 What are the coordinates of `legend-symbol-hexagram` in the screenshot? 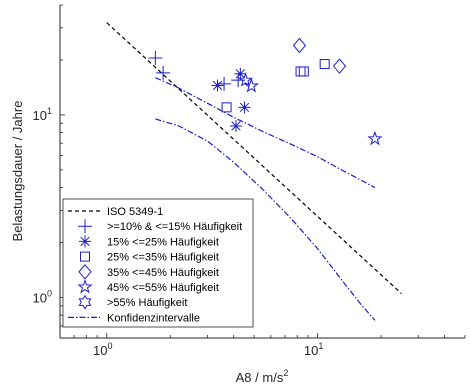 It's located at (85, 302).